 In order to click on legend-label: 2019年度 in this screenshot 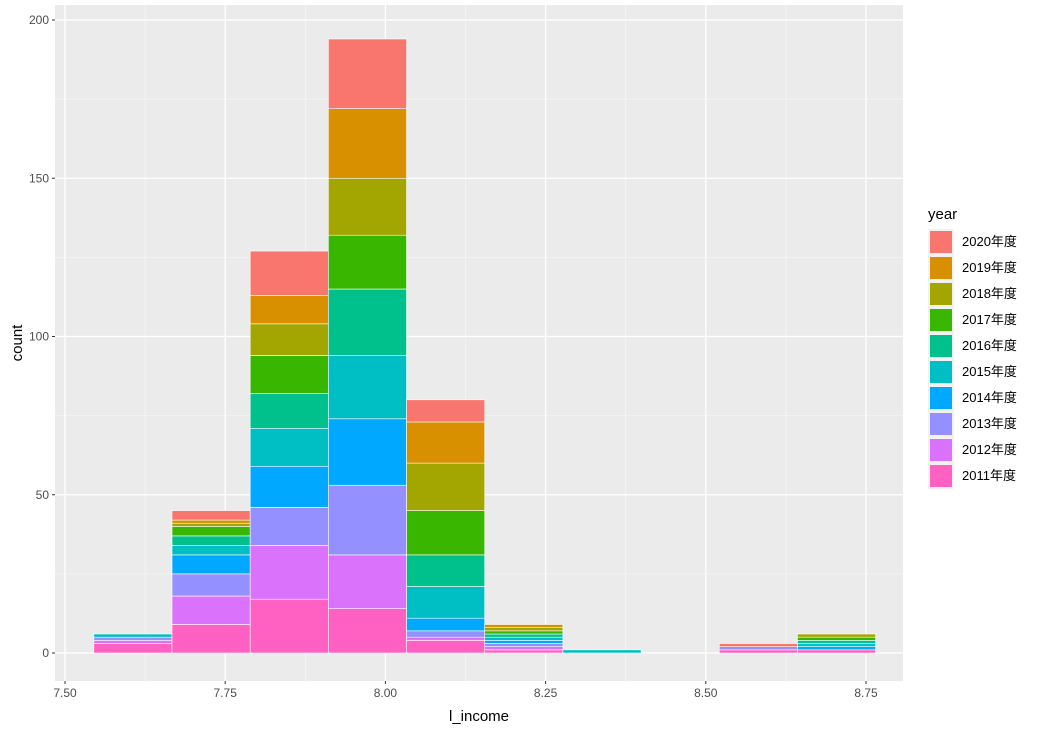, I will do `click(989, 267)`.